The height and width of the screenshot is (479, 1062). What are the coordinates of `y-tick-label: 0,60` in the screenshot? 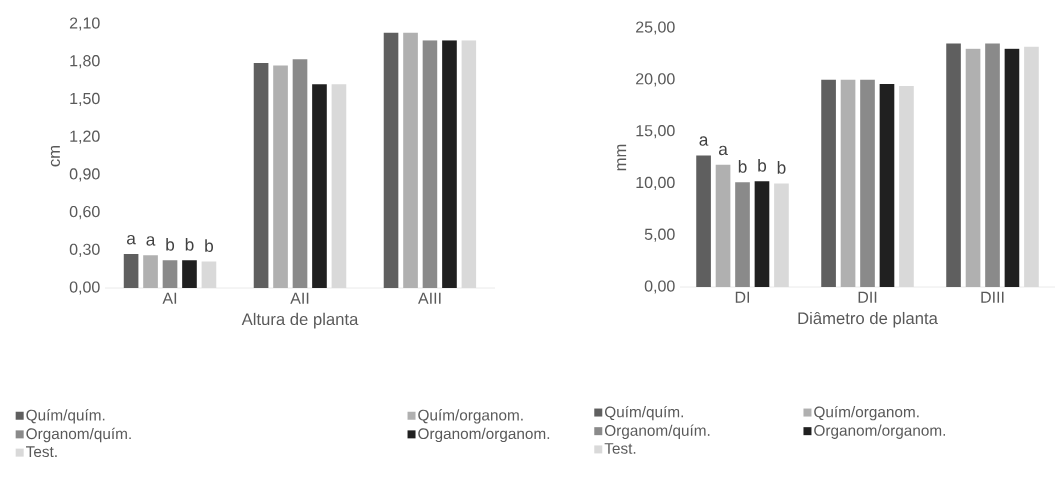 It's located at (84, 212).